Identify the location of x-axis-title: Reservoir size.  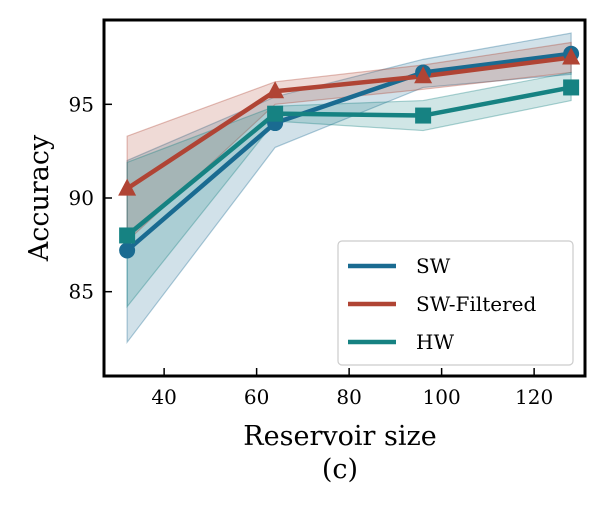
(339, 436).